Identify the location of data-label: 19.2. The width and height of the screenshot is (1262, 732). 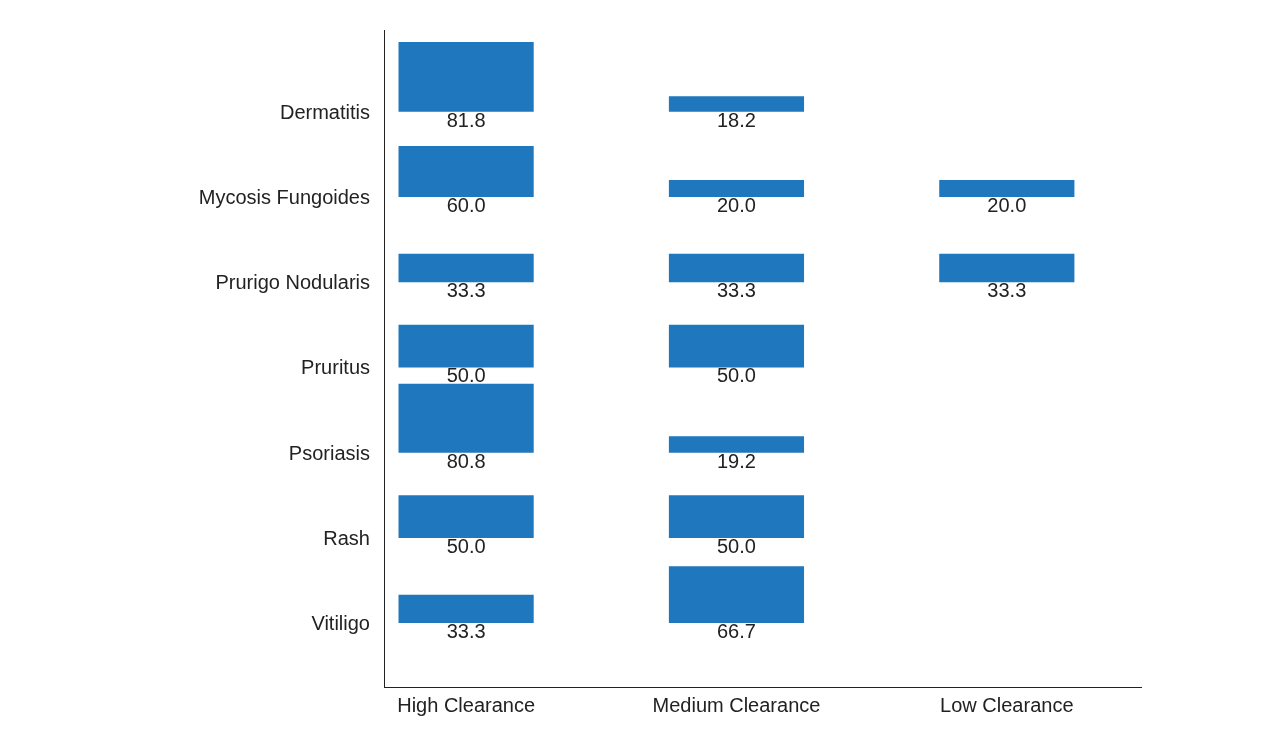
(736, 460).